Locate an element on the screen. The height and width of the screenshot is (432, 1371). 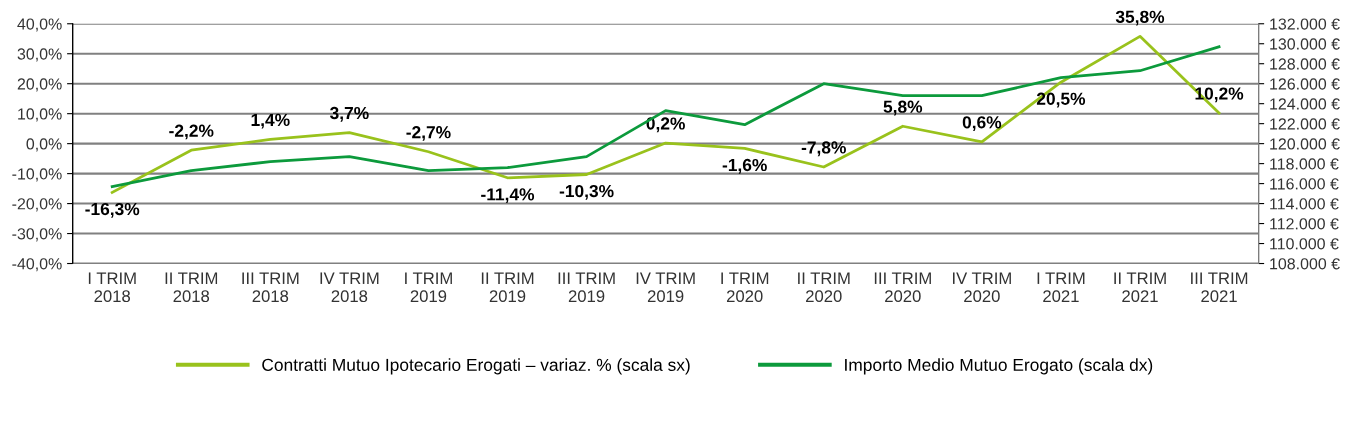
data-label: 3,7% is located at coordinates (349, 114).